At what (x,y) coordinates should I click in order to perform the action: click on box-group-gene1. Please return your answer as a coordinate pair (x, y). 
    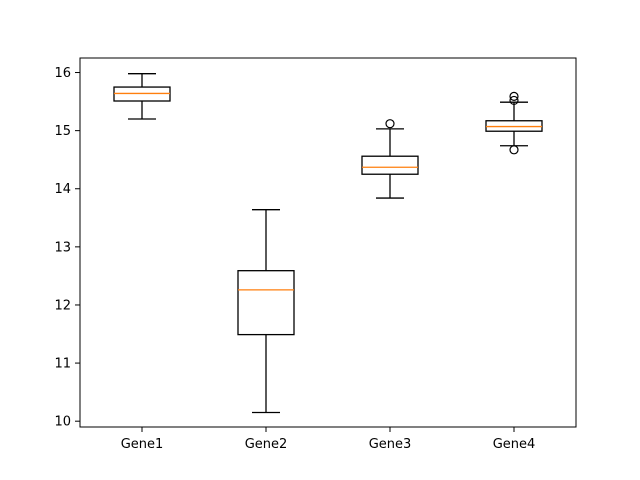
    Looking at the image, I should click on (142, 96).